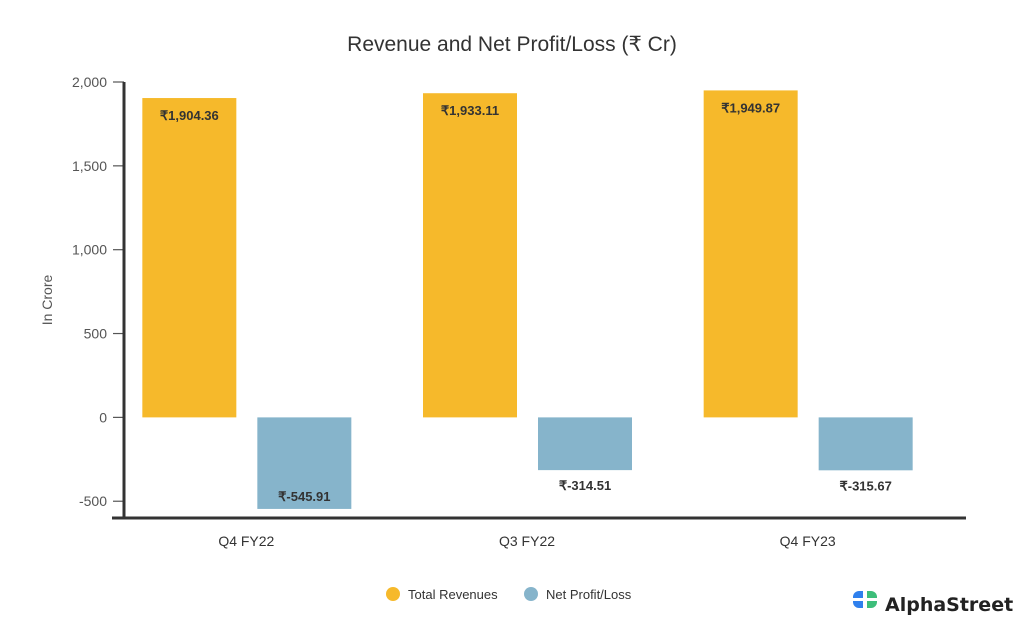  What do you see at coordinates (453, 594) in the screenshot?
I see `legend-label-revenue: Total Revenues` at bounding box center [453, 594].